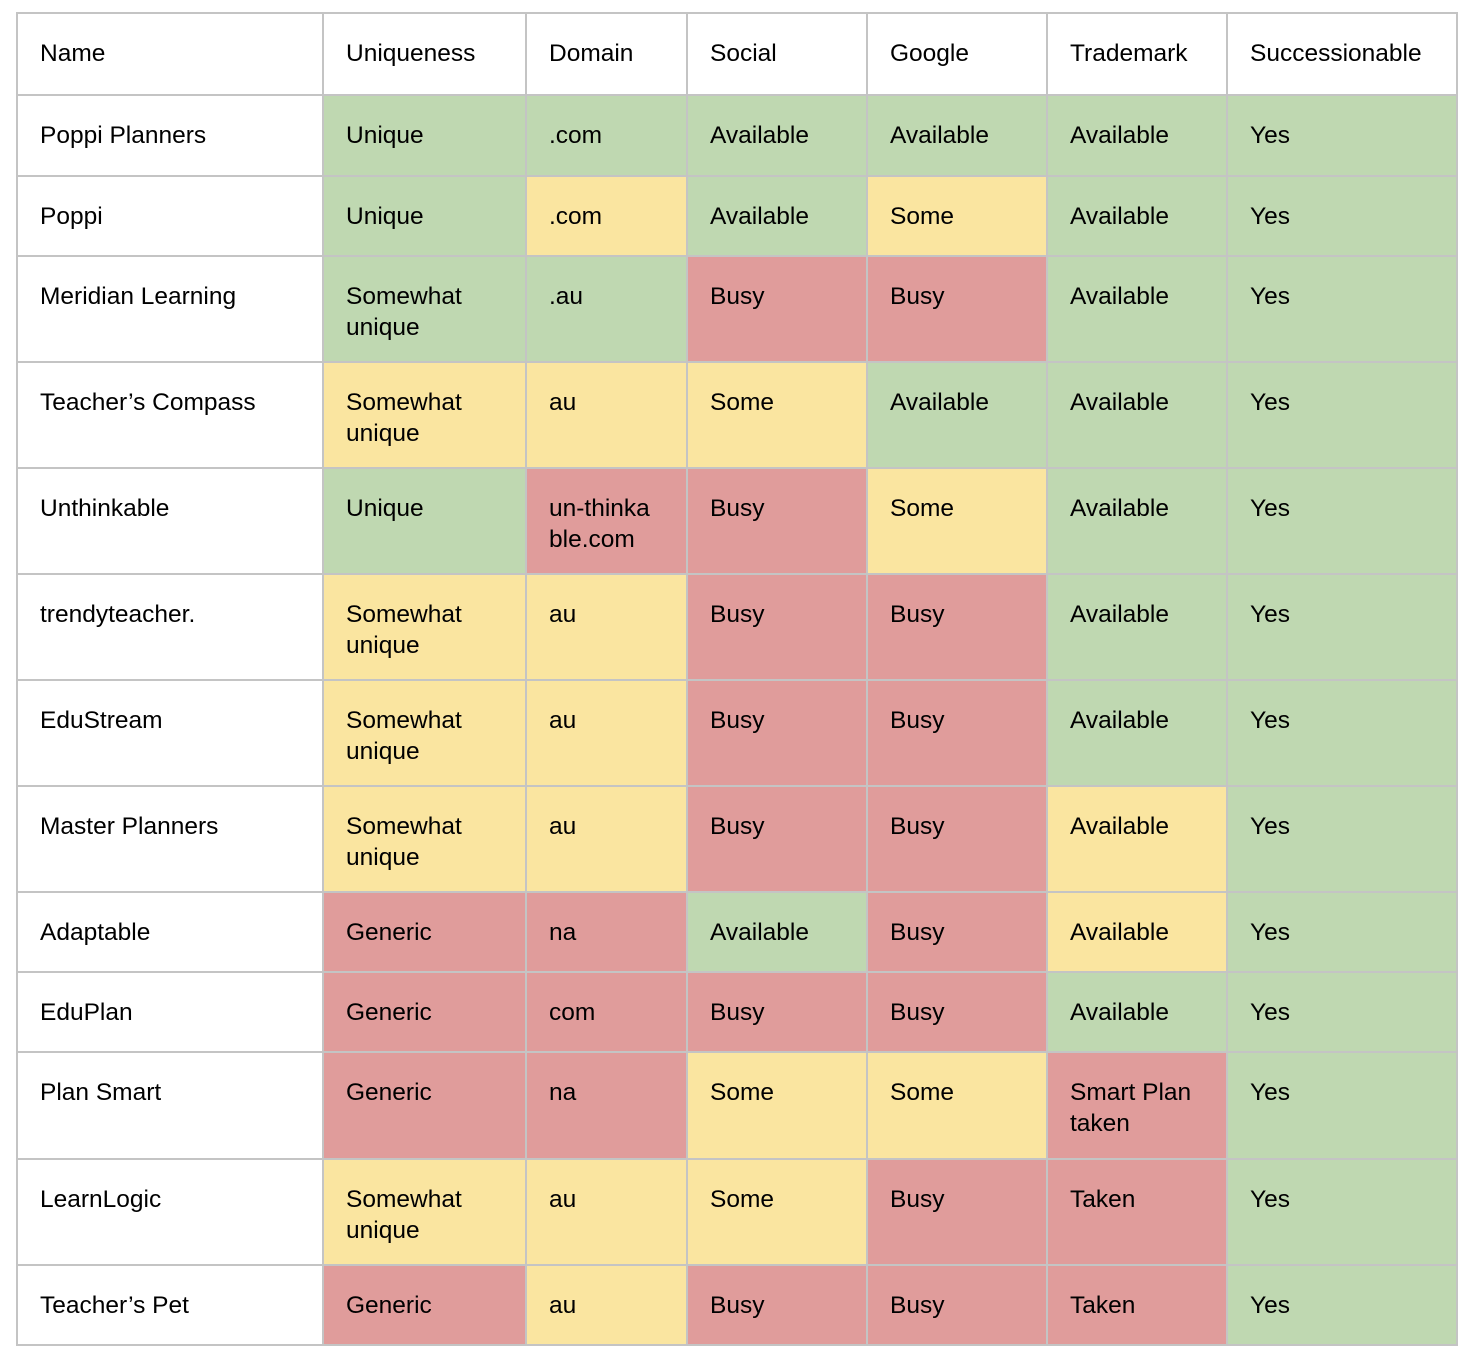 This screenshot has width=1472, height=1360. What do you see at coordinates (1137, 1105) in the screenshot?
I see `cell-trademark: Smart Plan taken` at bounding box center [1137, 1105].